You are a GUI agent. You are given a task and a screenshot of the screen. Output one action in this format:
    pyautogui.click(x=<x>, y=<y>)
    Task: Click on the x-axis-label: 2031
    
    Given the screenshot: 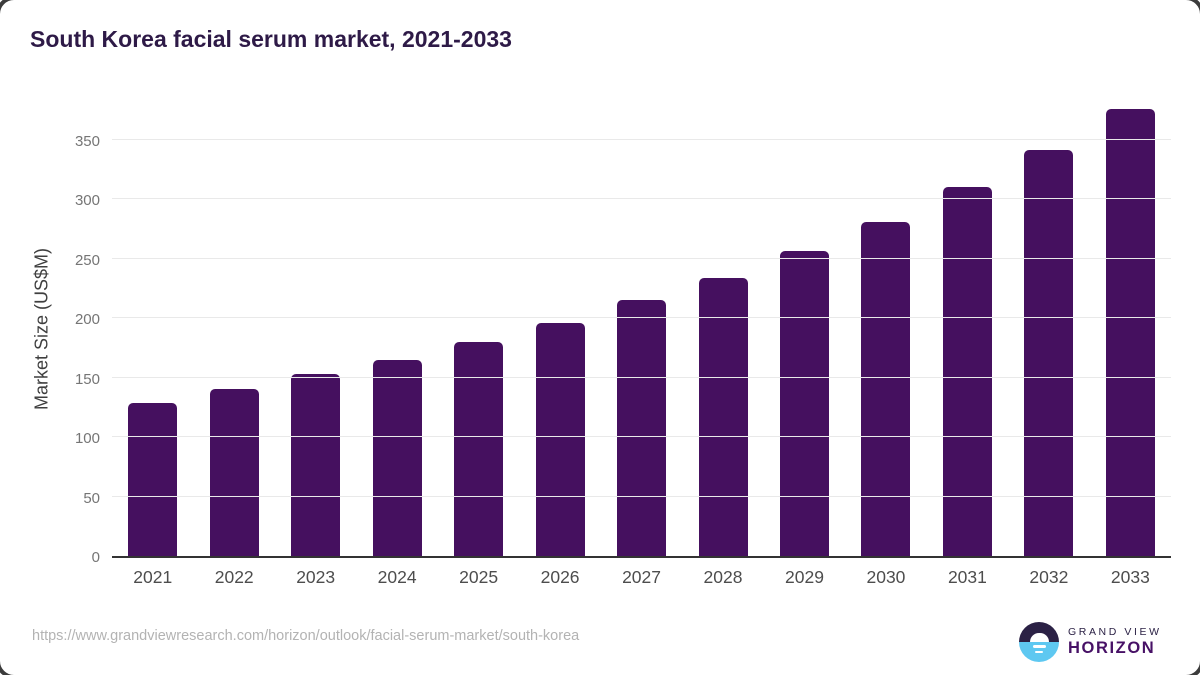 What is the action you would take?
    pyautogui.click(x=967, y=577)
    